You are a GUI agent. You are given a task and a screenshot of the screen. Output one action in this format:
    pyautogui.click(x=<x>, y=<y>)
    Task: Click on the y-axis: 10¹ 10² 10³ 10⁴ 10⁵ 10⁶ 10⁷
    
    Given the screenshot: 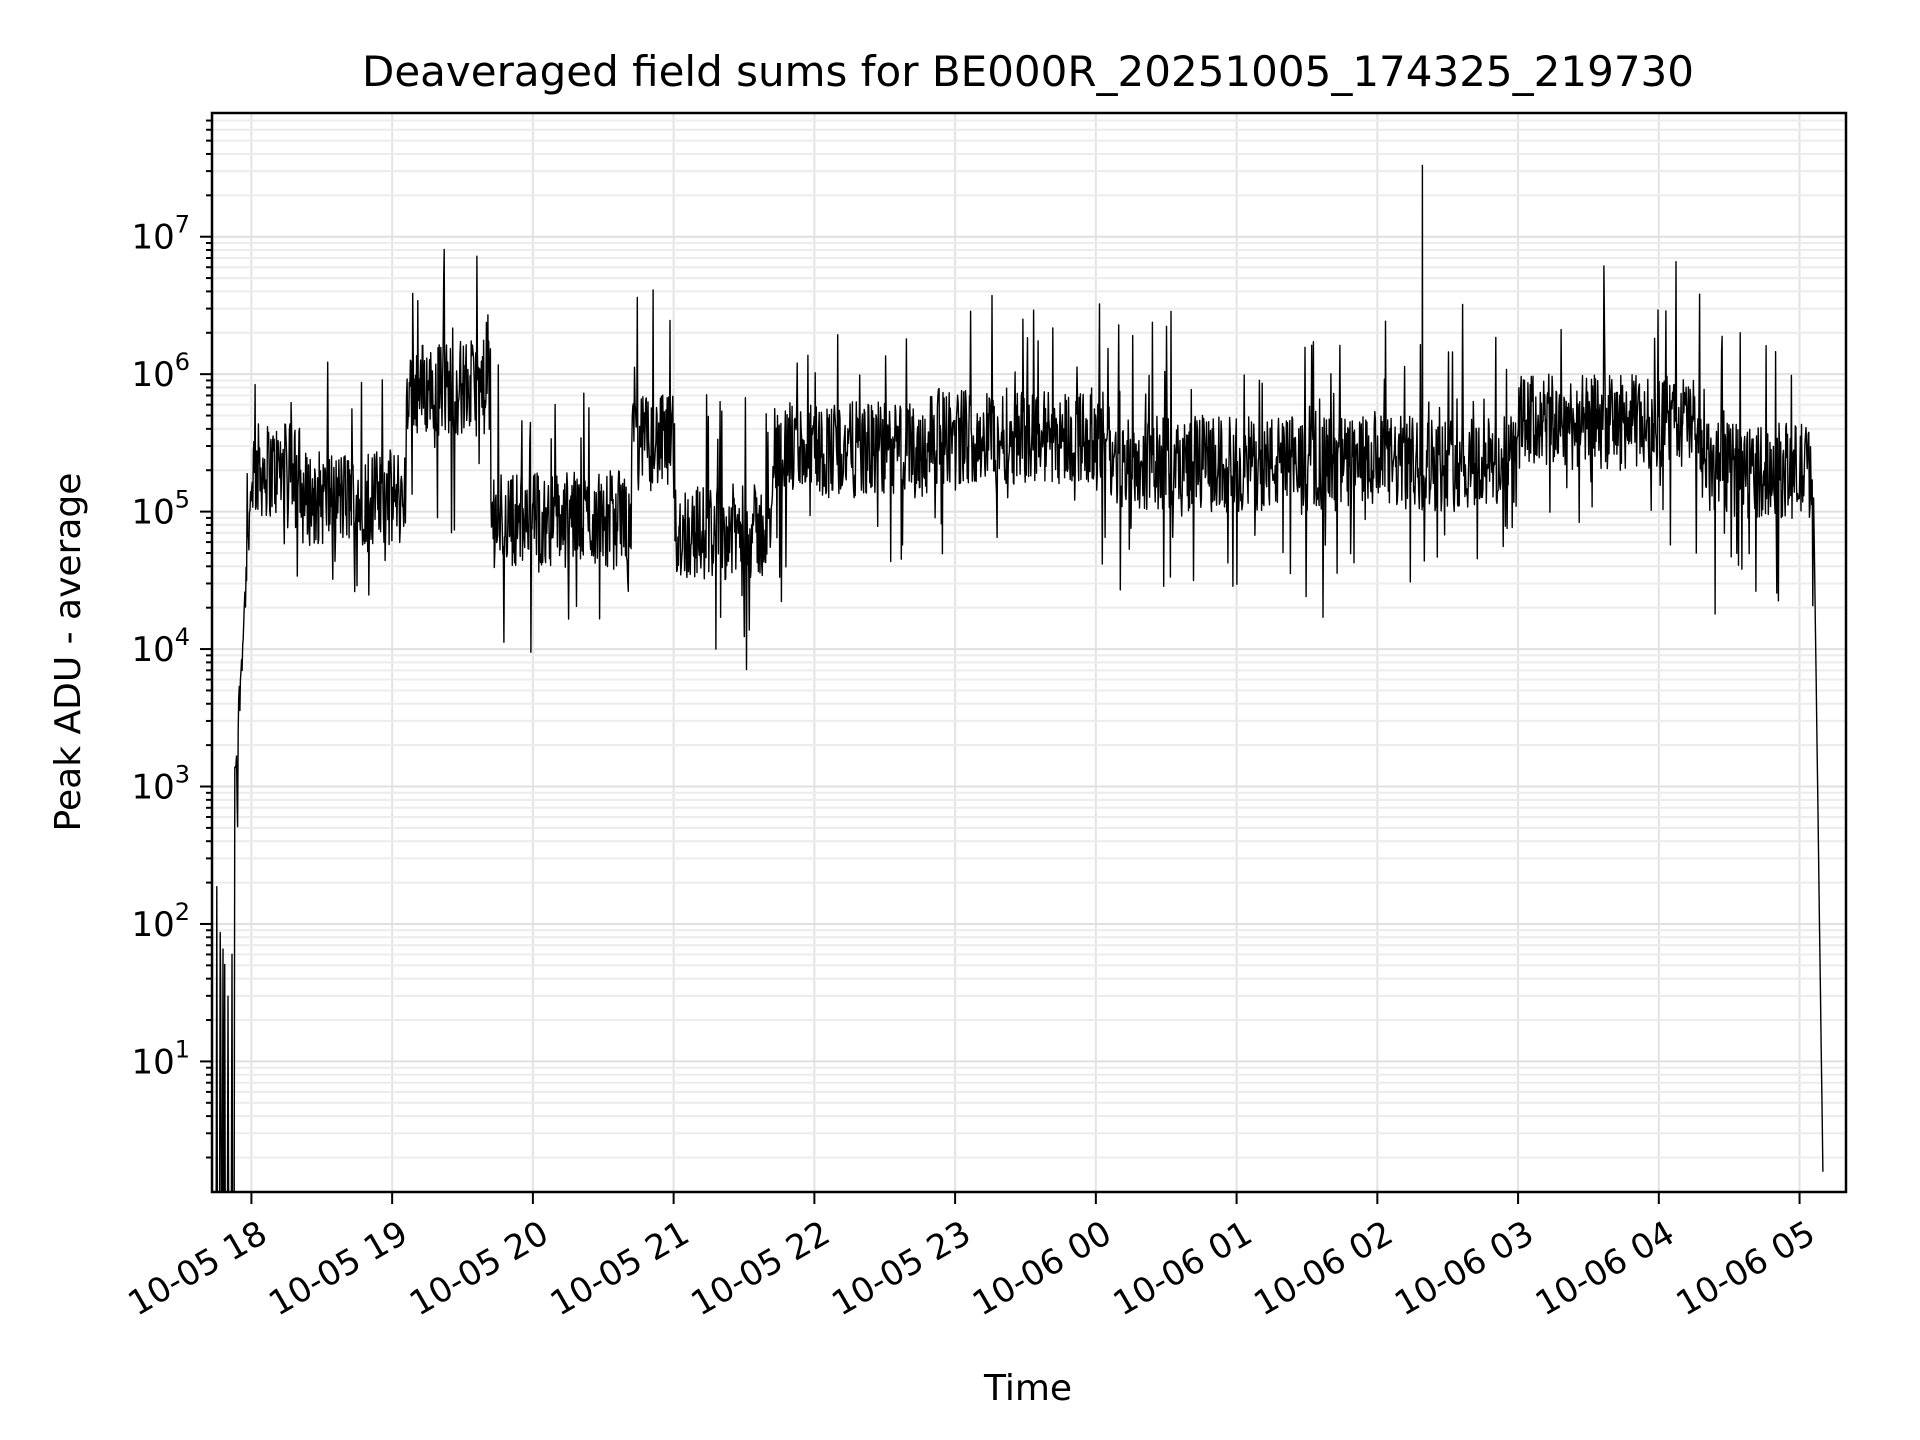 What is the action you would take?
    pyautogui.click(x=171, y=639)
    